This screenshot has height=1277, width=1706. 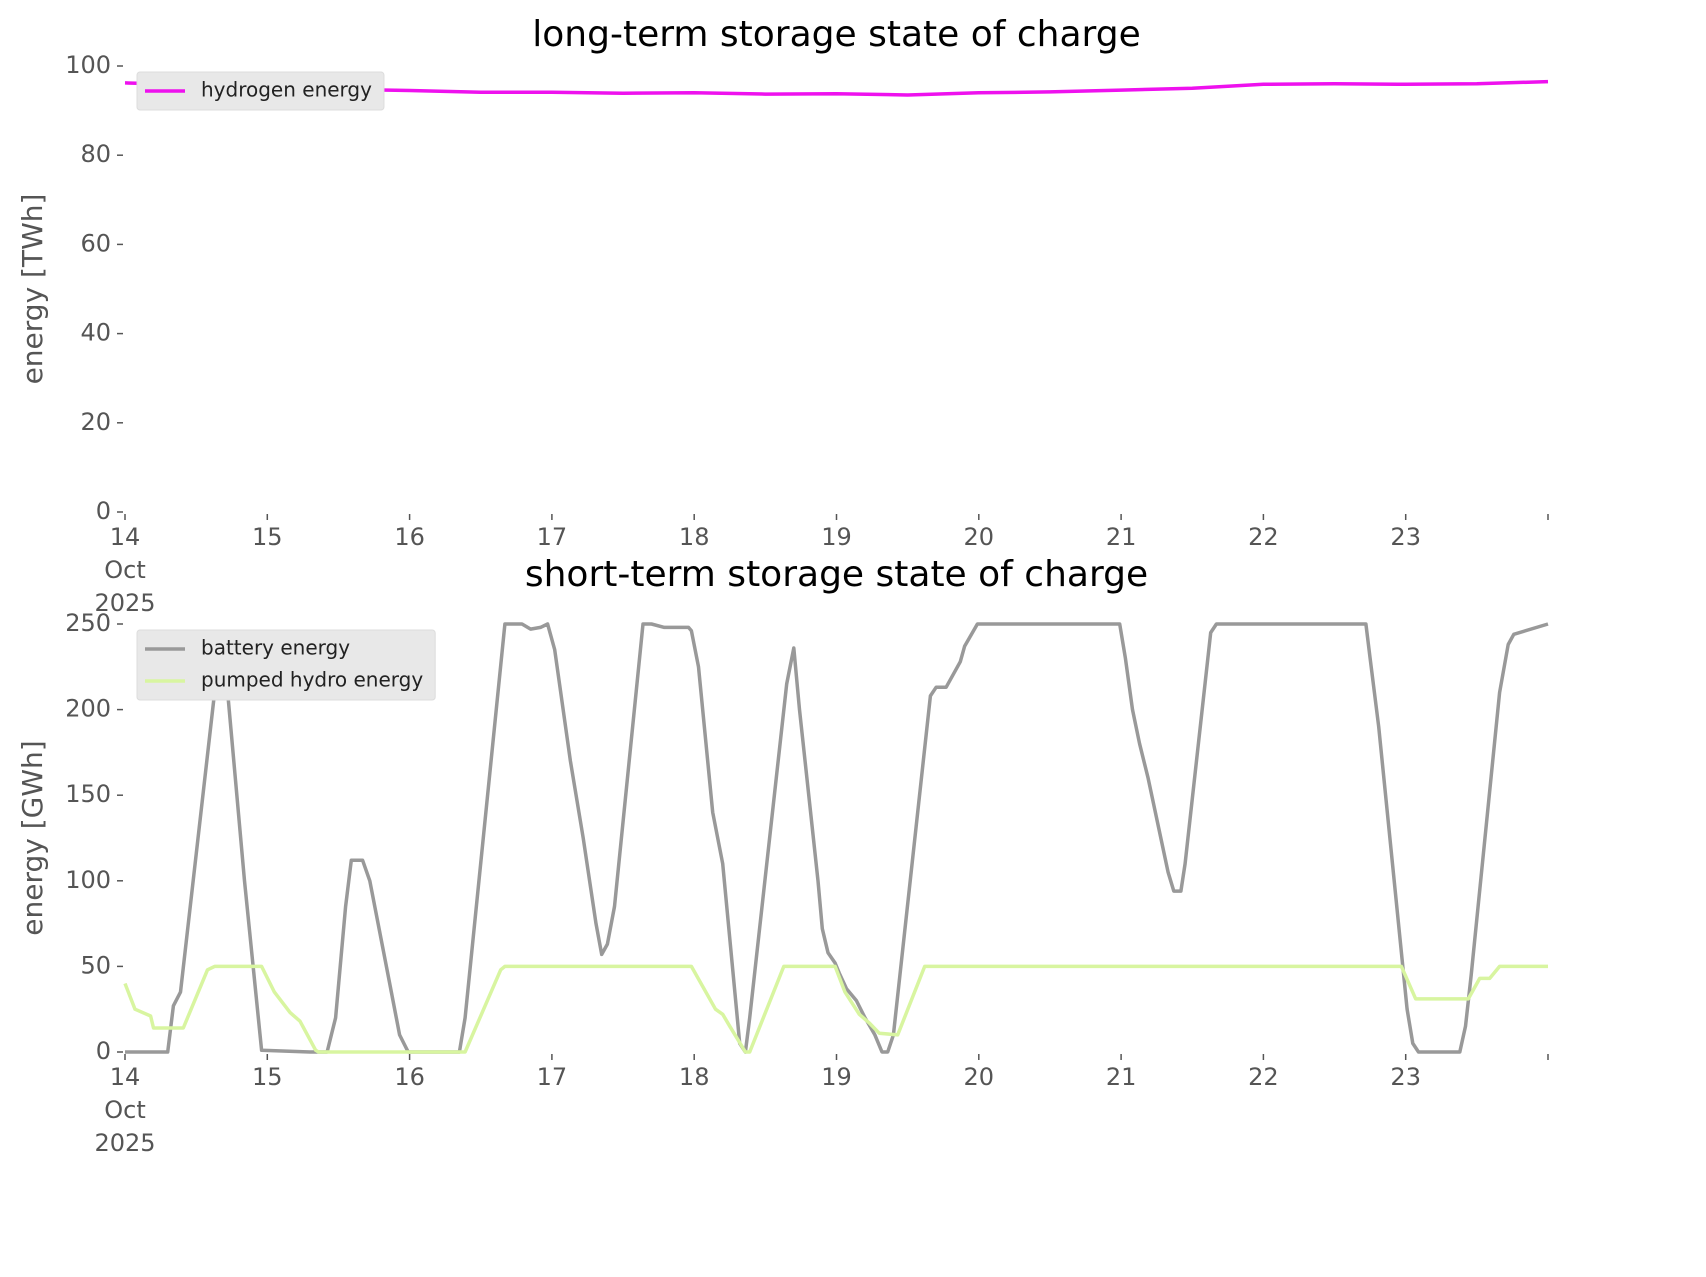 What do you see at coordinates (835, 1009) in the screenshot?
I see `series-line` at bounding box center [835, 1009].